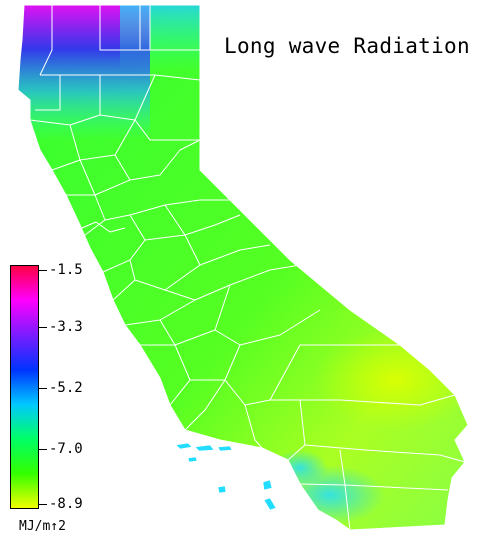 This screenshot has height=550, width=500. What do you see at coordinates (226, 476) in the screenshot?
I see `channel-islands` at bounding box center [226, 476].